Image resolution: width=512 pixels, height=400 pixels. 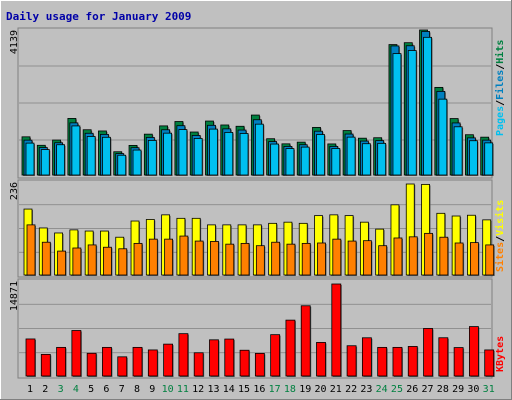 I want to click on day-label: 26, so click(x=412, y=389).